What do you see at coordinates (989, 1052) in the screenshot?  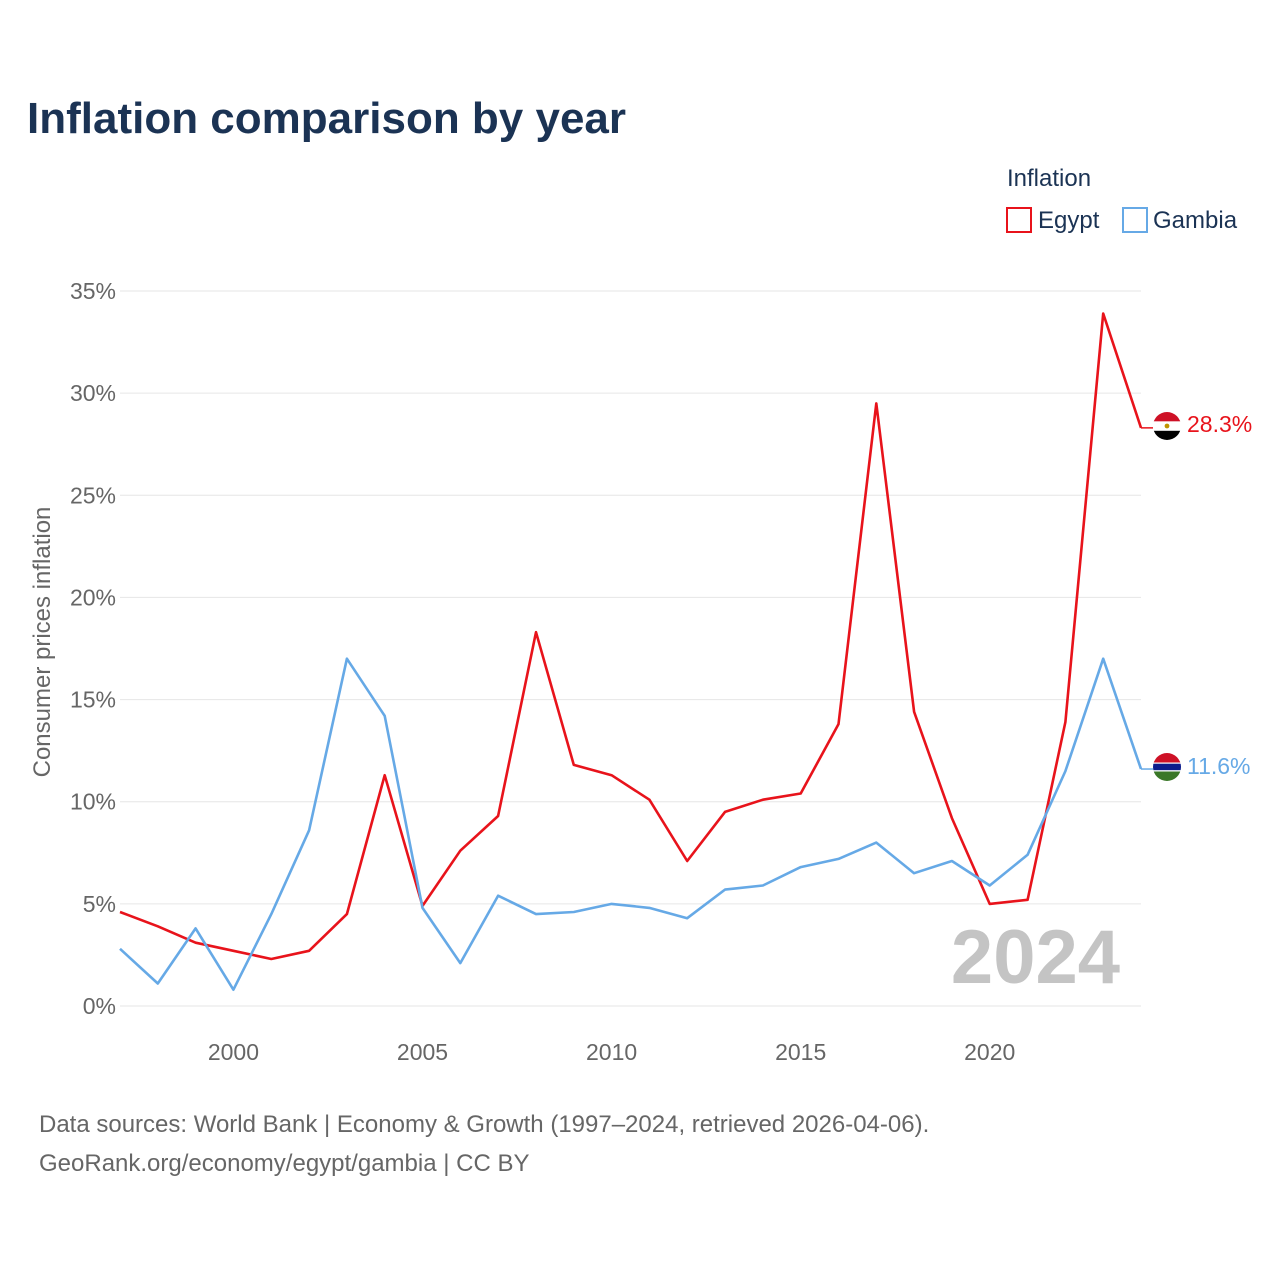 I see `x-tick-label: 2020` at bounding box center [989, 1052].